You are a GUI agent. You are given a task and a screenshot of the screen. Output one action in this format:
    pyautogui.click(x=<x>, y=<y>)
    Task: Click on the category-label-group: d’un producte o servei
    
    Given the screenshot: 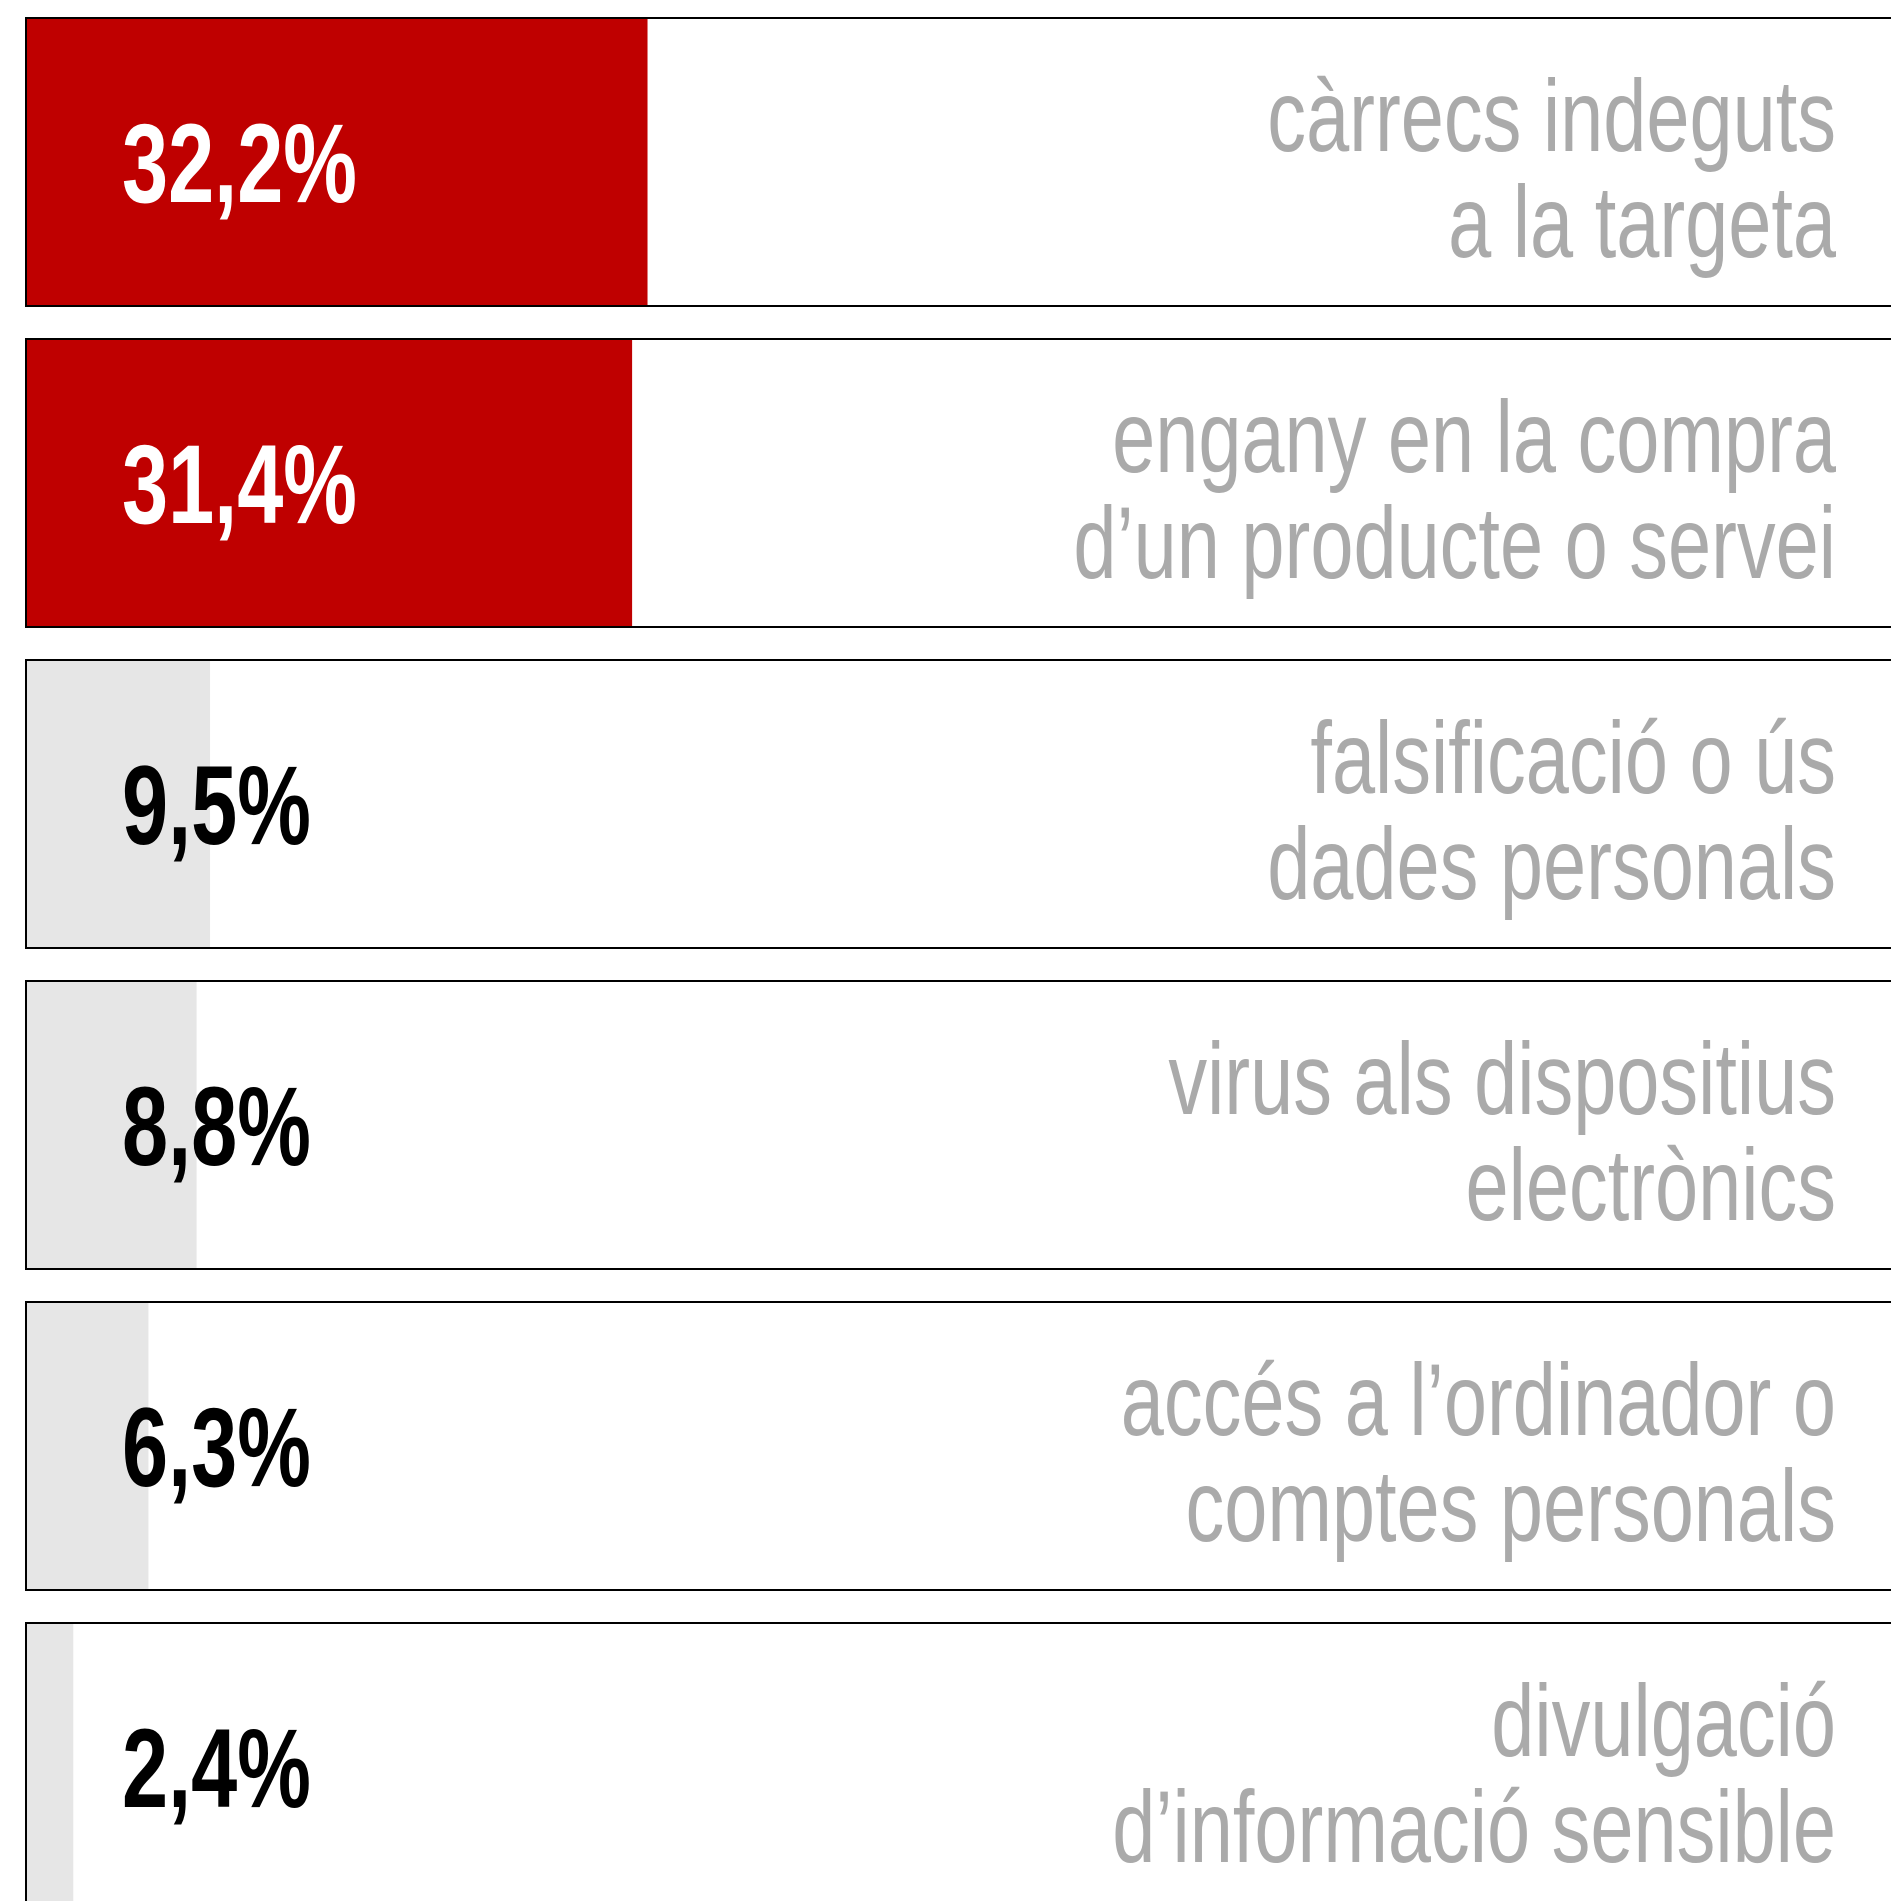 What is the action you would take?
    pyautogui.click(x=1454, y=544)
    